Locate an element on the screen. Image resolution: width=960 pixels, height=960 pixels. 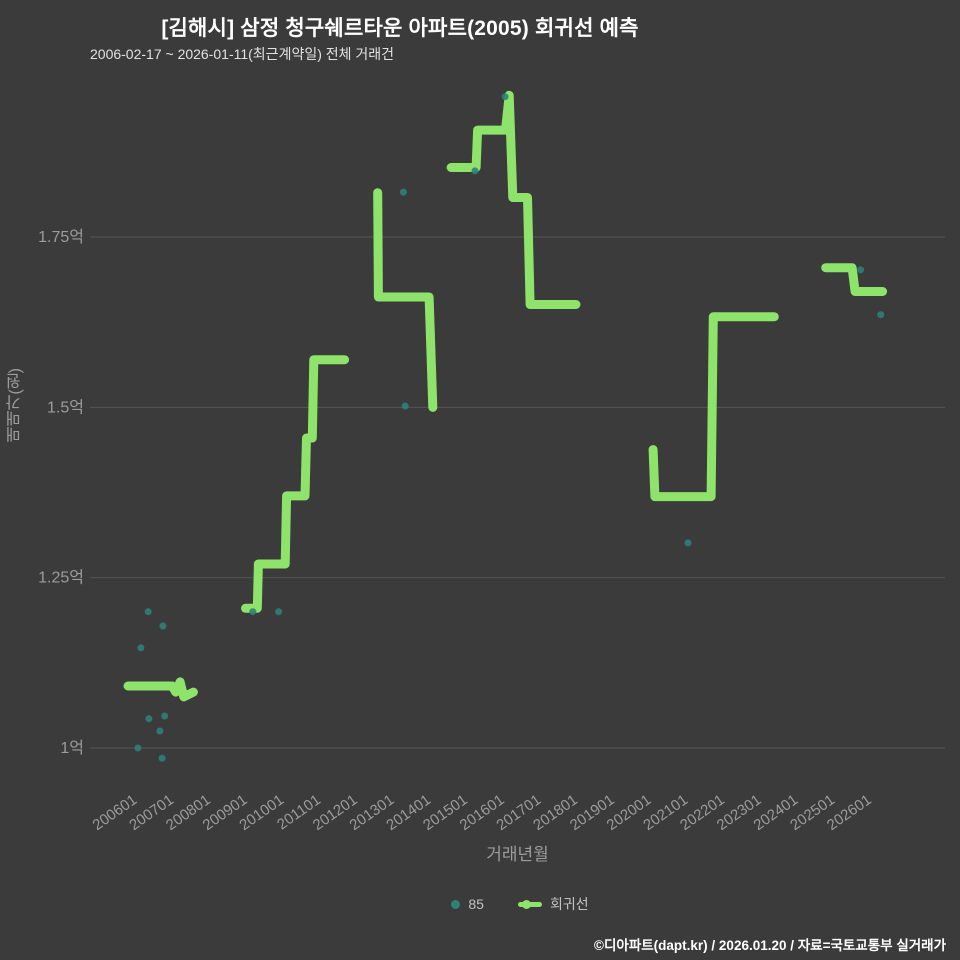
legend-item-regression: 회귀선 is located at coordinates (553, 904).